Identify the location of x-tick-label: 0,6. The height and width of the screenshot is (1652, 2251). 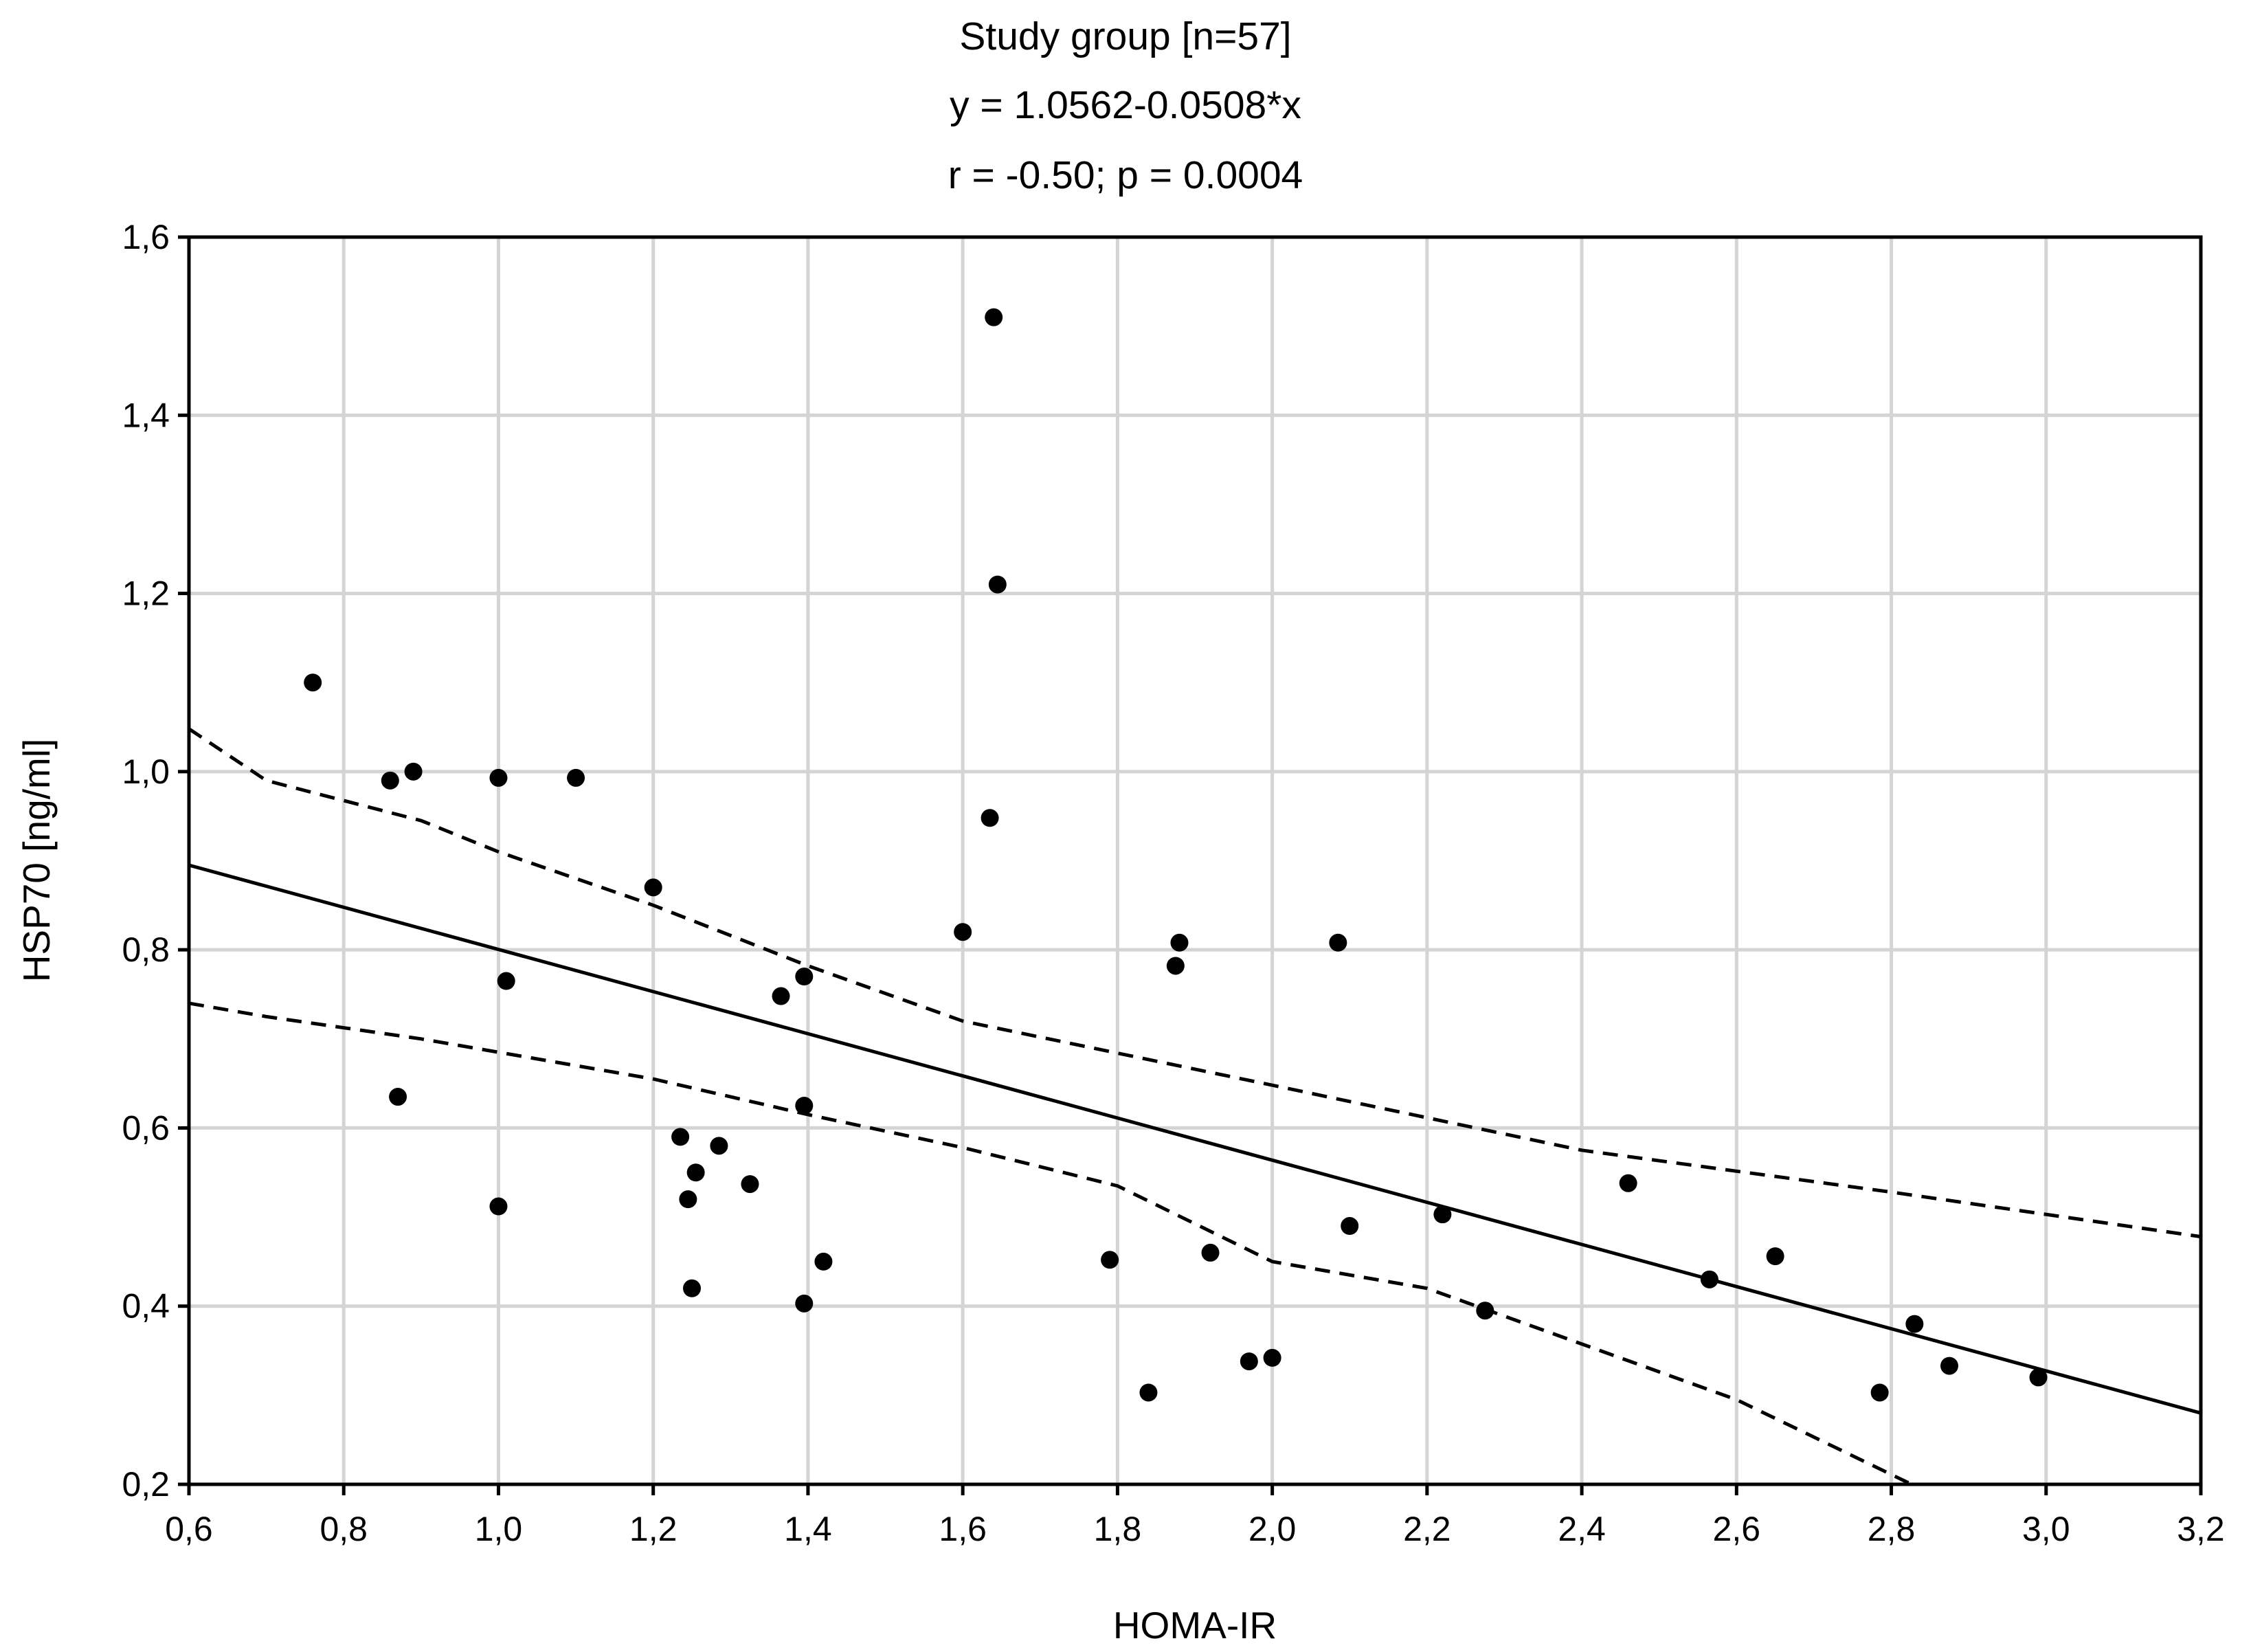
(189, 1529).